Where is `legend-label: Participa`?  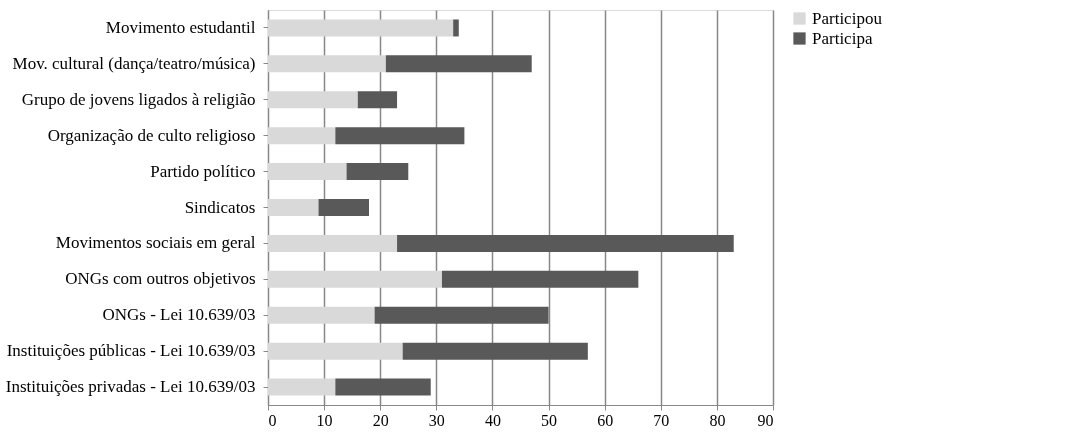 legend-label: Participa is located at coordinates (842, 38).